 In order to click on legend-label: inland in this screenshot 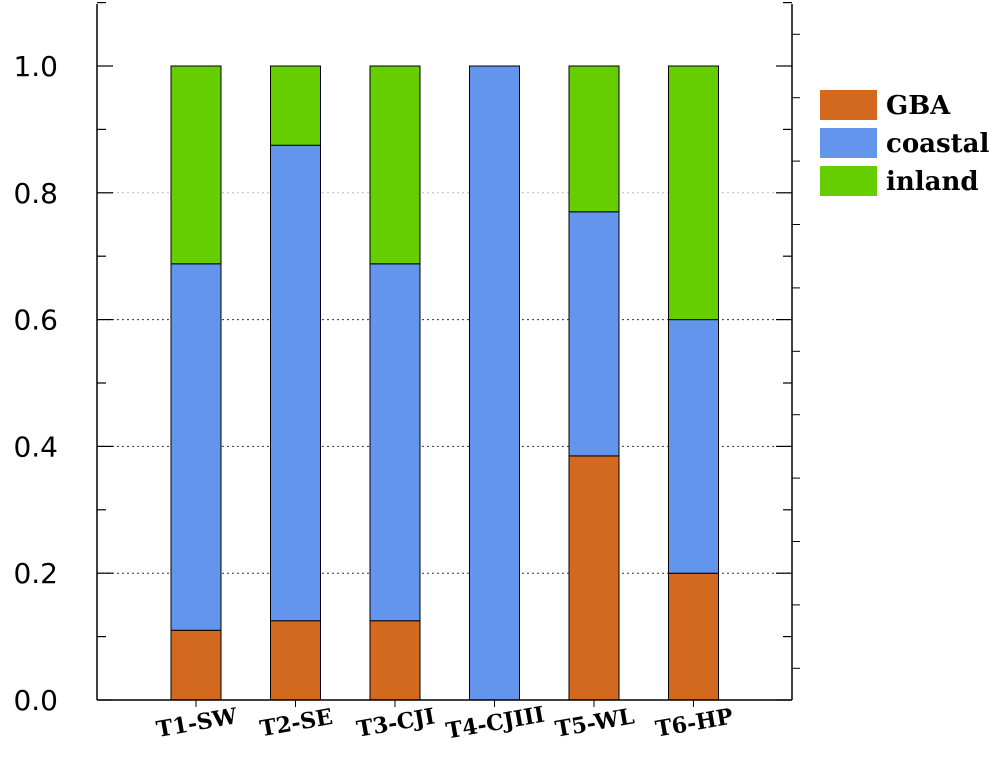, I will do `click(932, 182)`.